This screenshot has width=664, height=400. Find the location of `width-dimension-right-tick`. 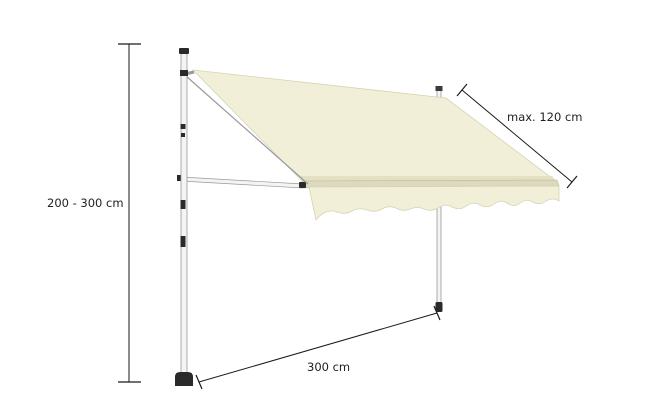

width-dimension-right-tick is located at coordinates (437, 313).